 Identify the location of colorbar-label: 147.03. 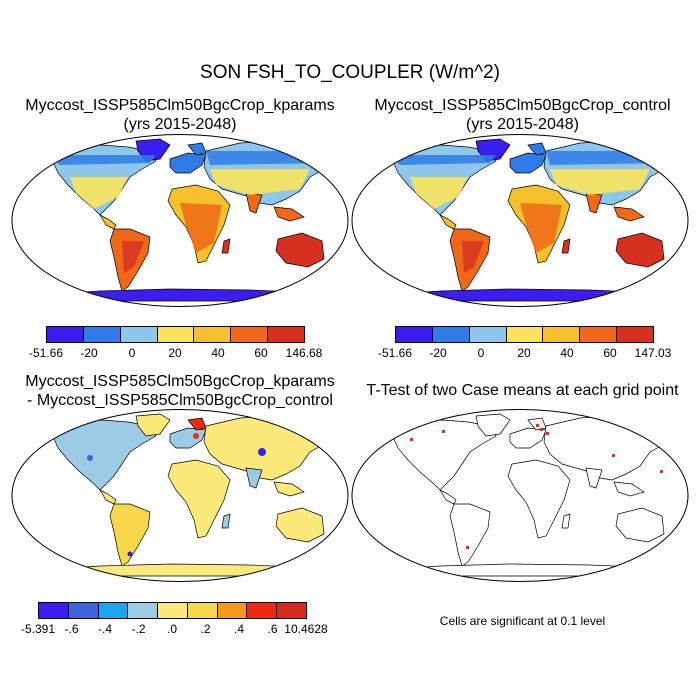
(653, 353).